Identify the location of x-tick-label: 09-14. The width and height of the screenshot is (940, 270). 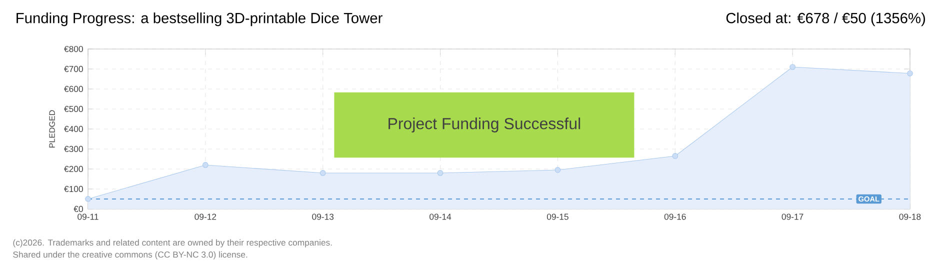
(441, 217).